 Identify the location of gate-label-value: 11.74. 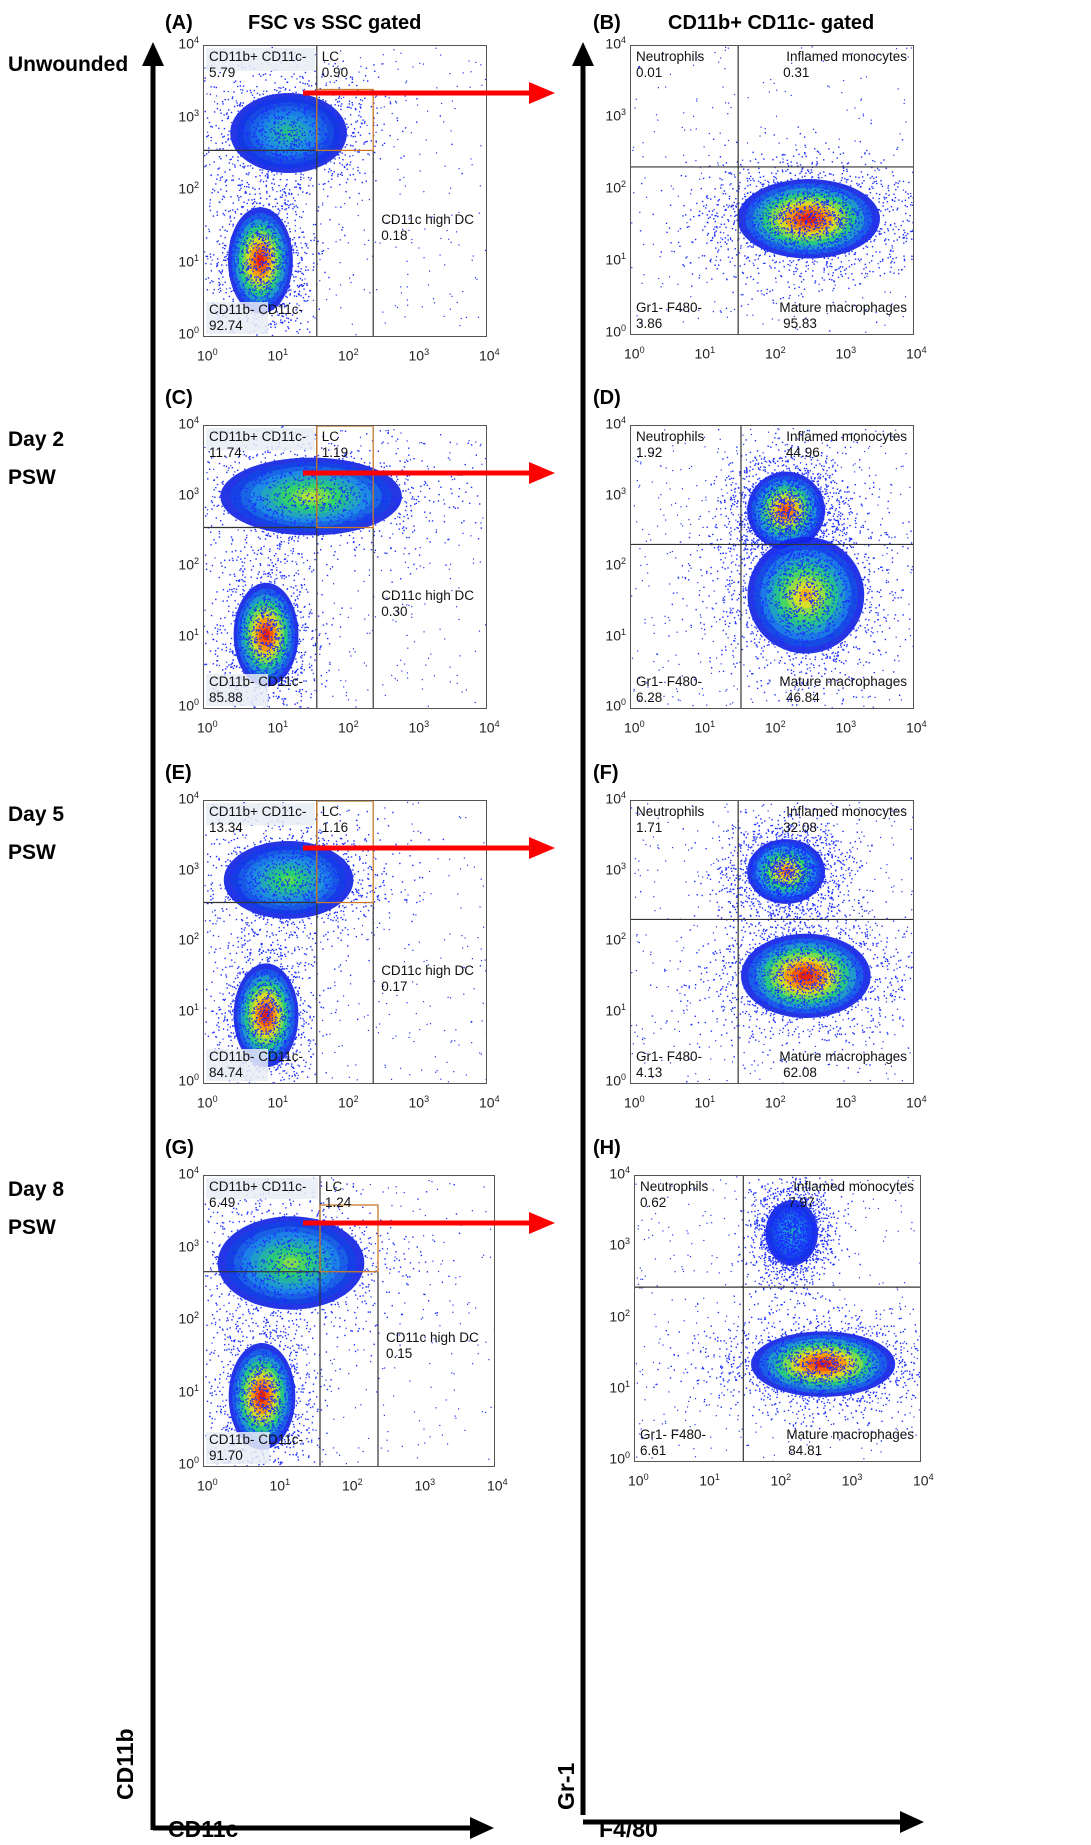
(225, 453).